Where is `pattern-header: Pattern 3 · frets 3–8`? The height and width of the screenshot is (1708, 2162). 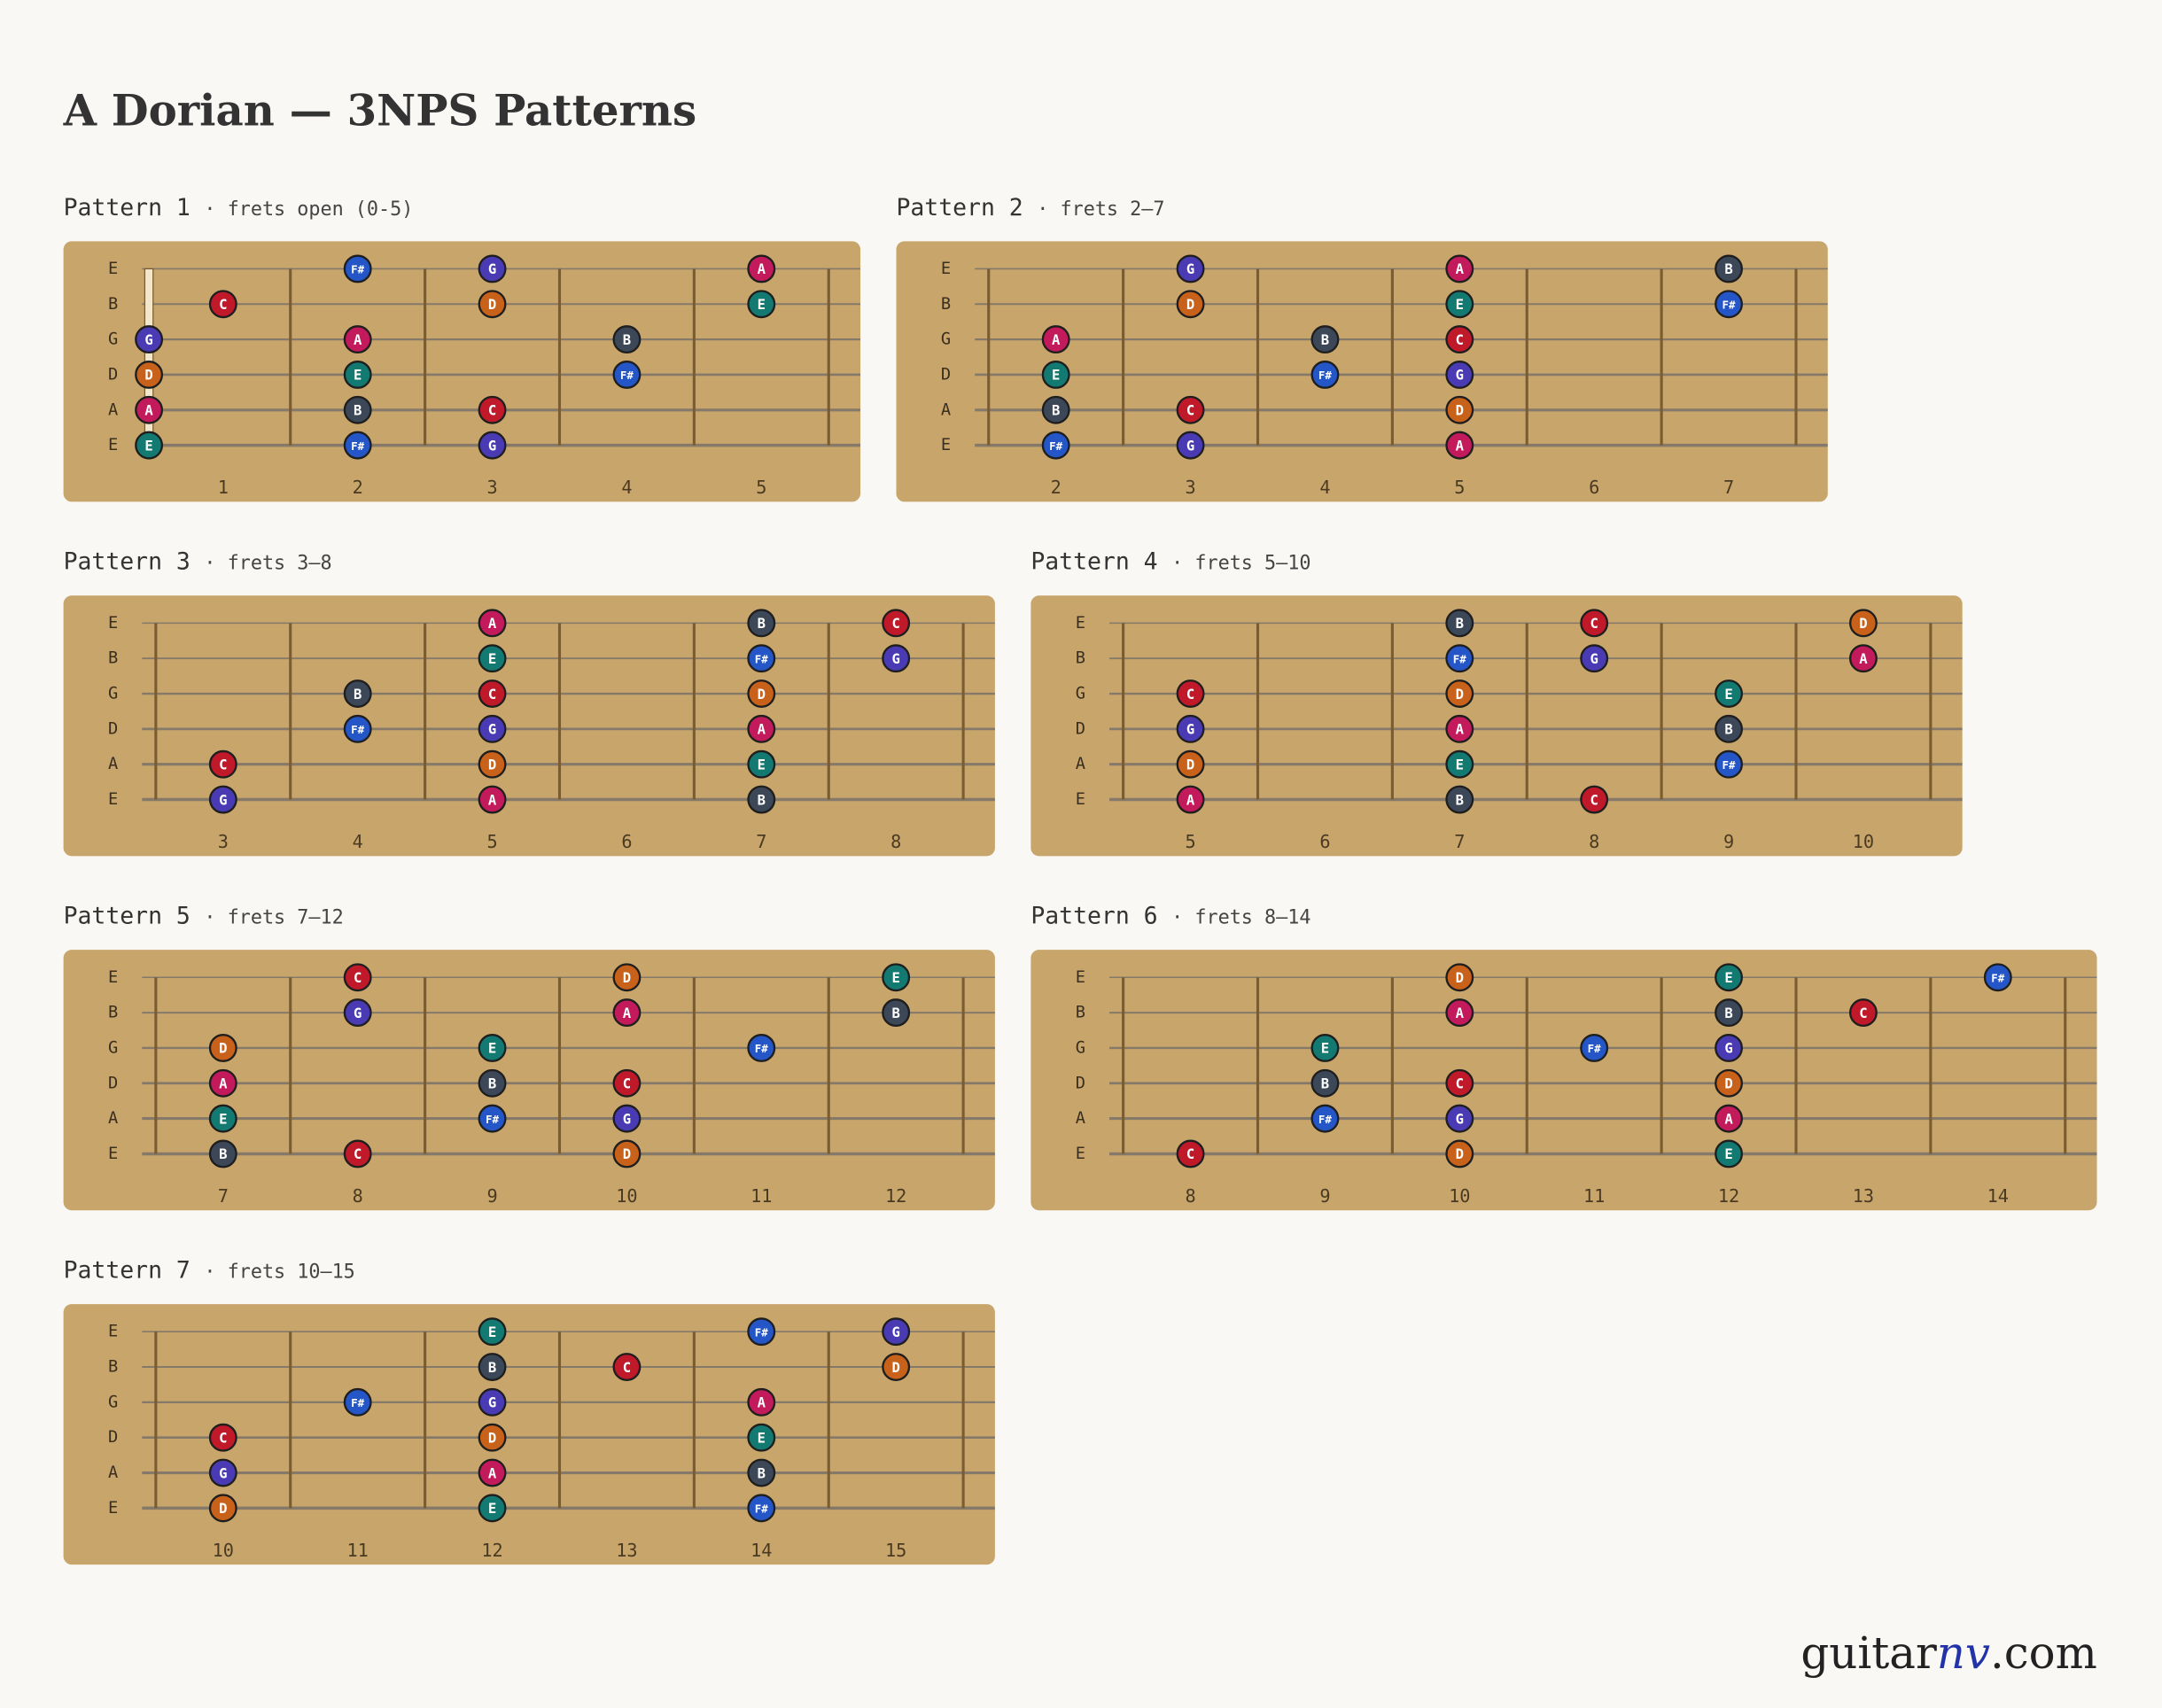
pattern-header: Pattern 3 · frets 3–8 is located at coordinates (198, 562).